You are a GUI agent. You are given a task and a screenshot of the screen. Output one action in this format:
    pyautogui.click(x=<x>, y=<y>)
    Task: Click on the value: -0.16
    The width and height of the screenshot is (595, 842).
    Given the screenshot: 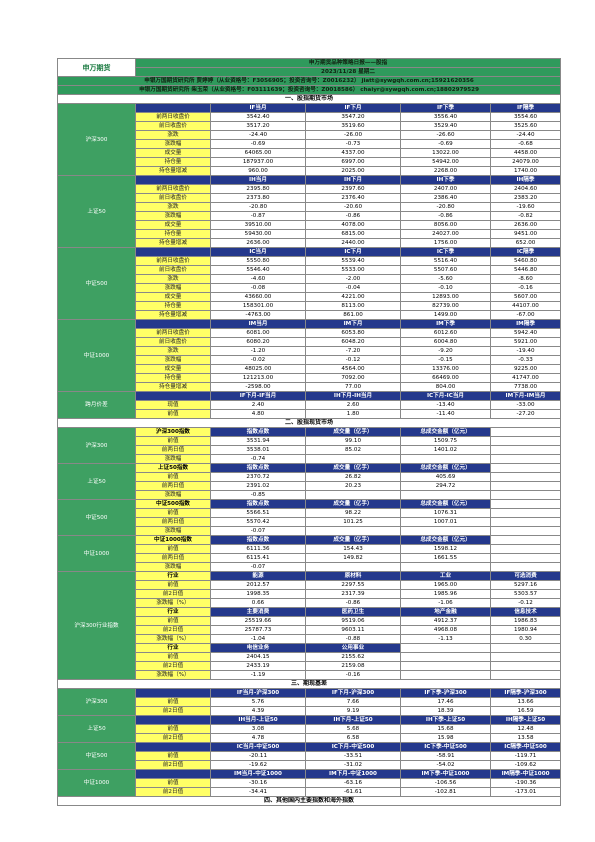 What is the action you would take?
    pyautogui.click(x=353, y=675)
    